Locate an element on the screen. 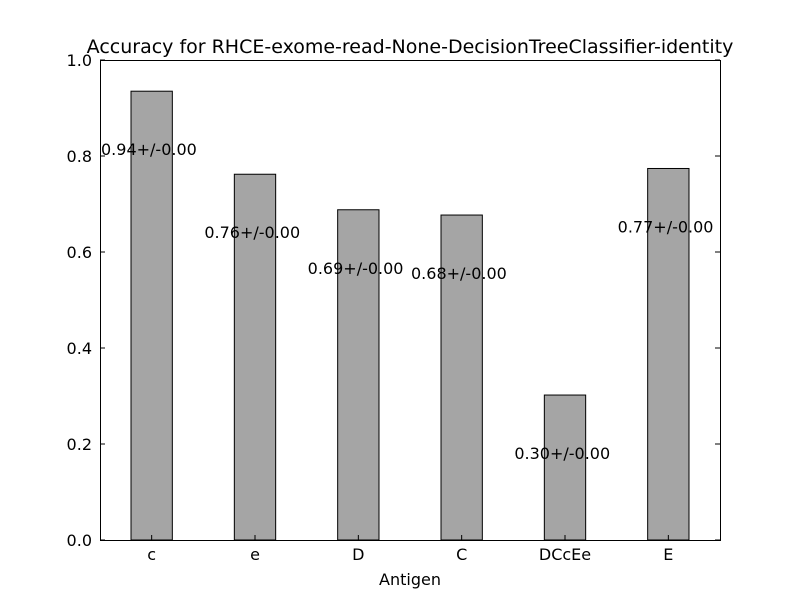  y-tick-label: 0.8 is located at coordinates (79, 156).